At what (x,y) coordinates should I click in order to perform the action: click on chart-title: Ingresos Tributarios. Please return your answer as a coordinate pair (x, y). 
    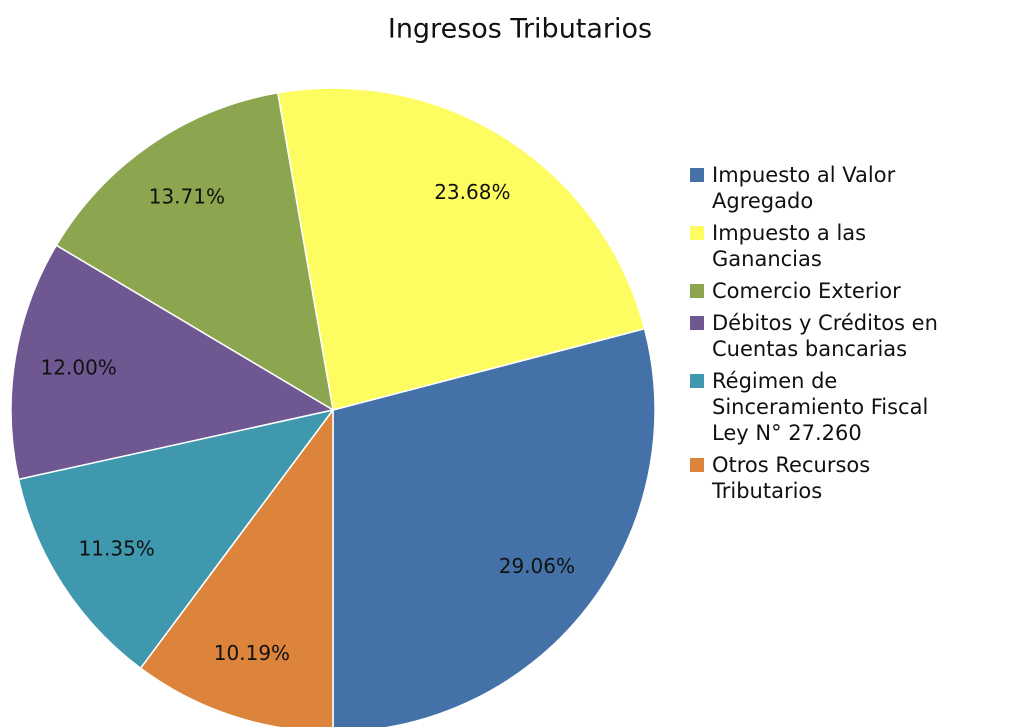
    Looking at the image, I should click on (520, 29).